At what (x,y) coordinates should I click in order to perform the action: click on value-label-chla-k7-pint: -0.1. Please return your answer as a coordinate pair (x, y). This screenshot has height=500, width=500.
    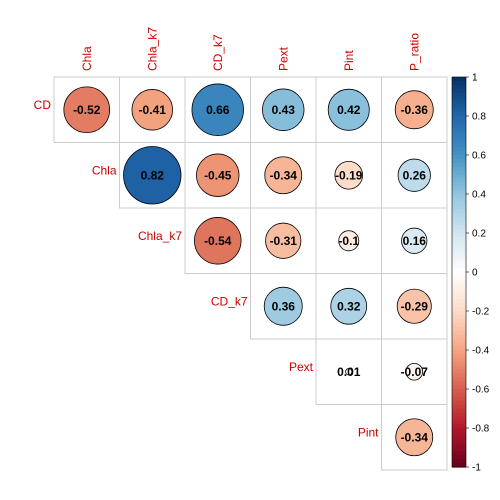
    Looking at the image, I should click on (348, 241).